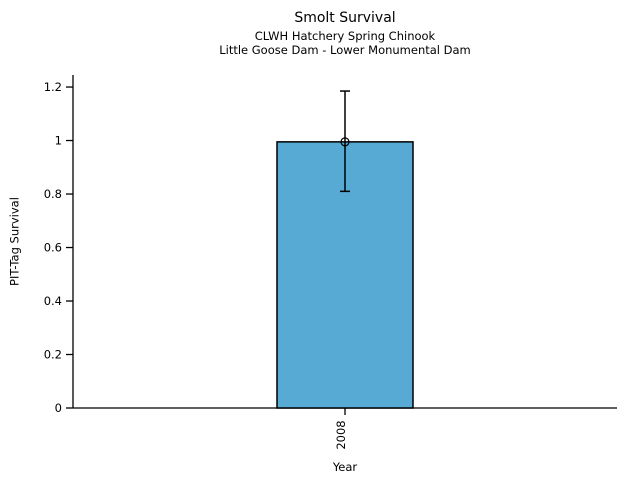 Image resolution: width=640 pixels, height=480 pixels. I want to click on y-tick-label: 1.2, so click(53, 87).